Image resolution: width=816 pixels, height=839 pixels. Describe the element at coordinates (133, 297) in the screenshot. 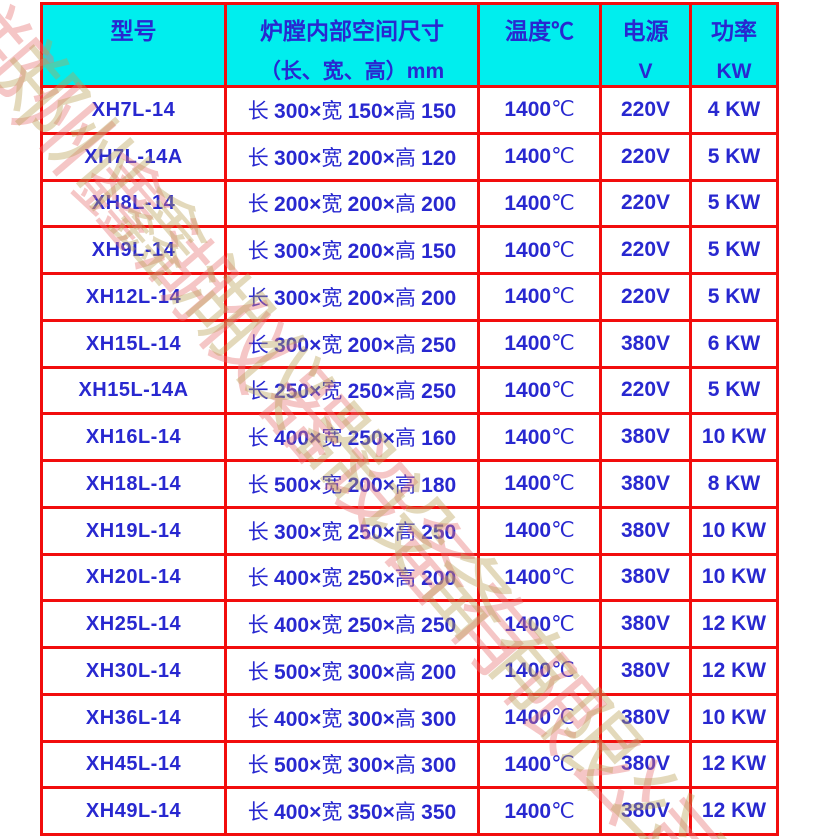

I see `model-cell: XH12L-14` at that location.